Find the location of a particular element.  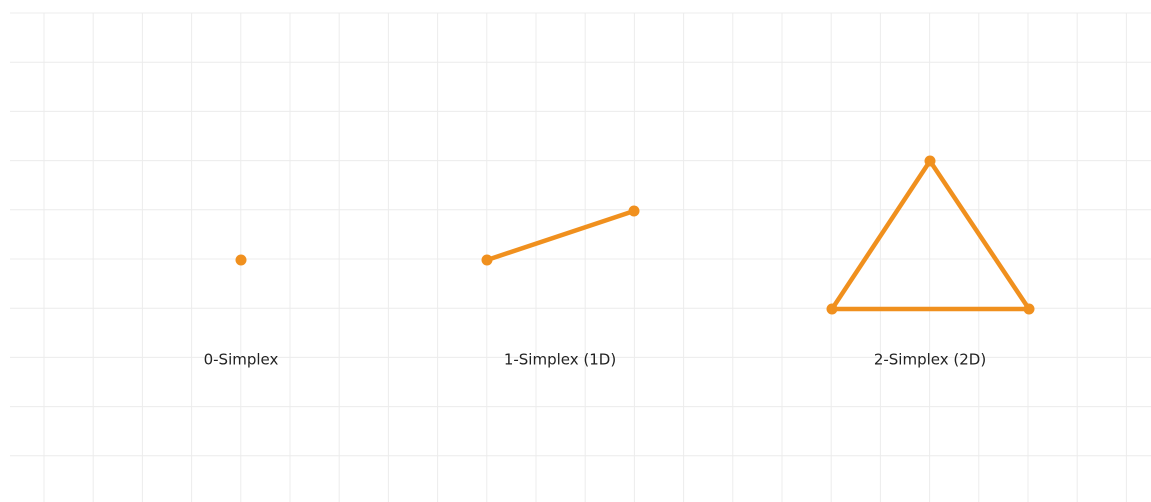

two-simplex is located at coordinates (930, 235).